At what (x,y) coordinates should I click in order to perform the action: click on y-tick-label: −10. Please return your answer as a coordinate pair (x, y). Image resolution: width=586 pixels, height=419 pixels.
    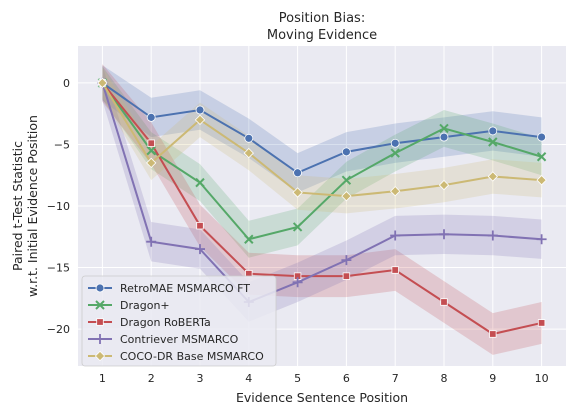
    Looking at the image, I should click on (58, 206).